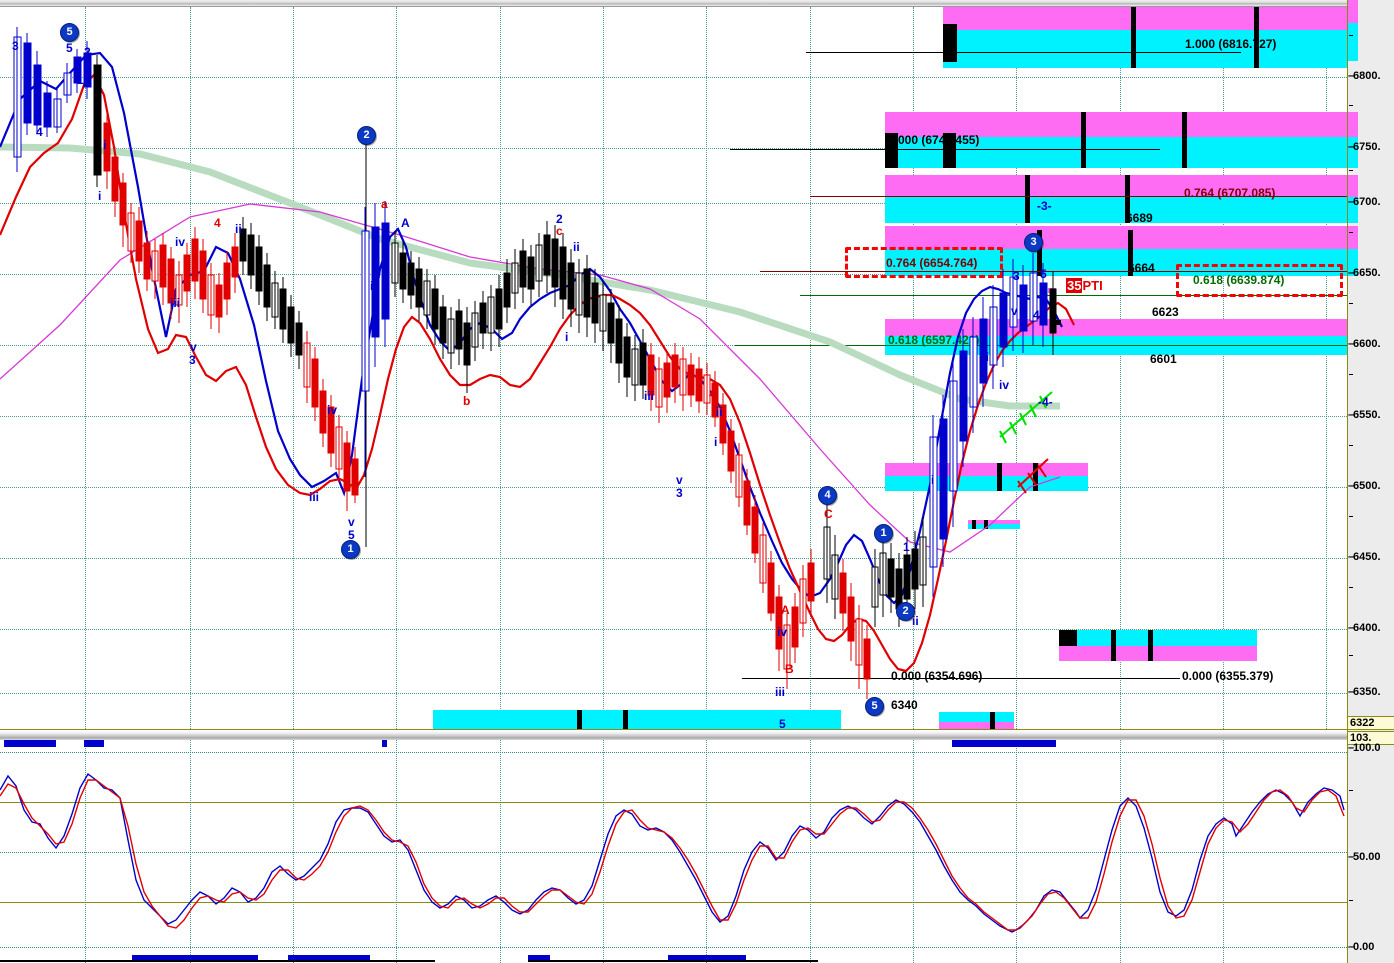 The image size is (1394, 963). Describe the element at coordinates (1033, 242) in the screenshot. I see `circled-wave-marker: 3` at that location.